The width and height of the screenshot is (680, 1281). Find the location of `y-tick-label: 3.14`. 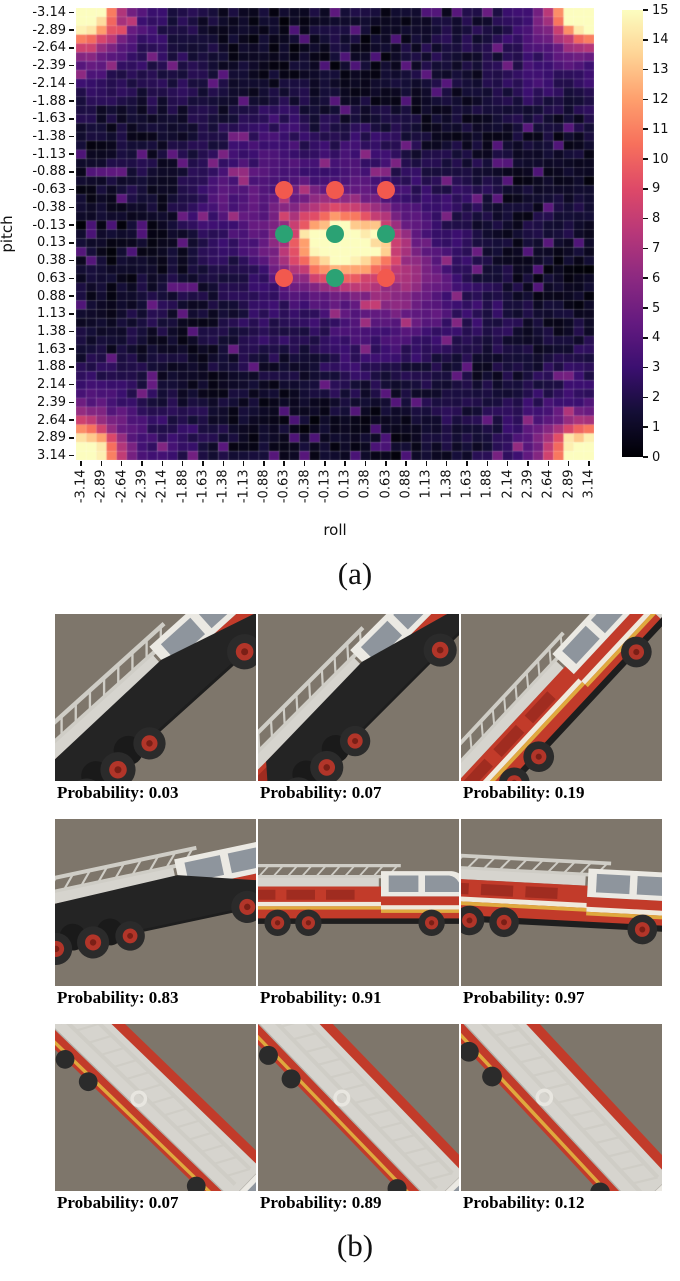

y-tick-label: 3.14 is located at coordinates (51, 456).